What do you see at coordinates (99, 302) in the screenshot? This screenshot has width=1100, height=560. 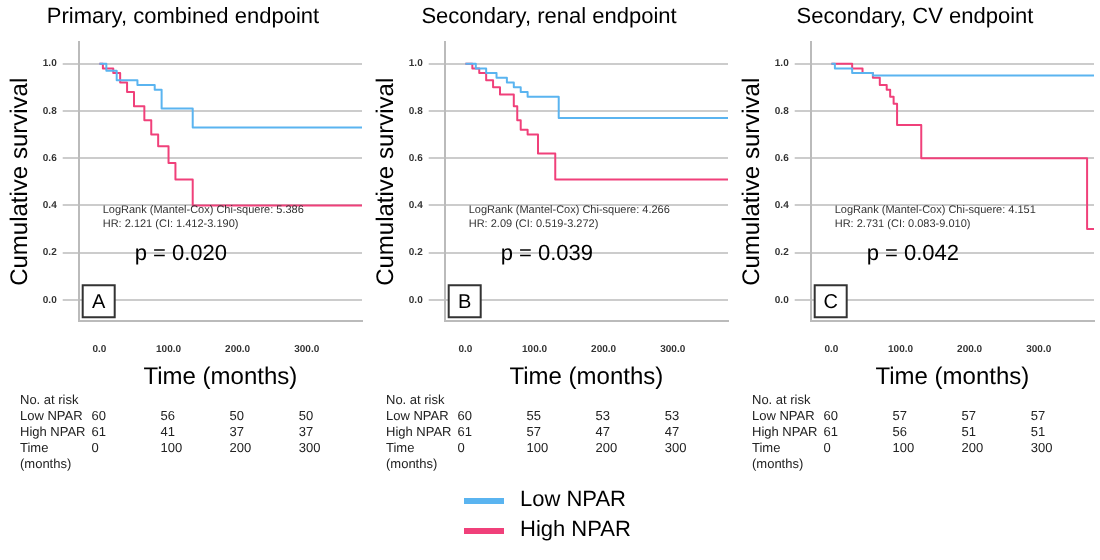 I see `annotation: A` at bounding box center [99, 302].